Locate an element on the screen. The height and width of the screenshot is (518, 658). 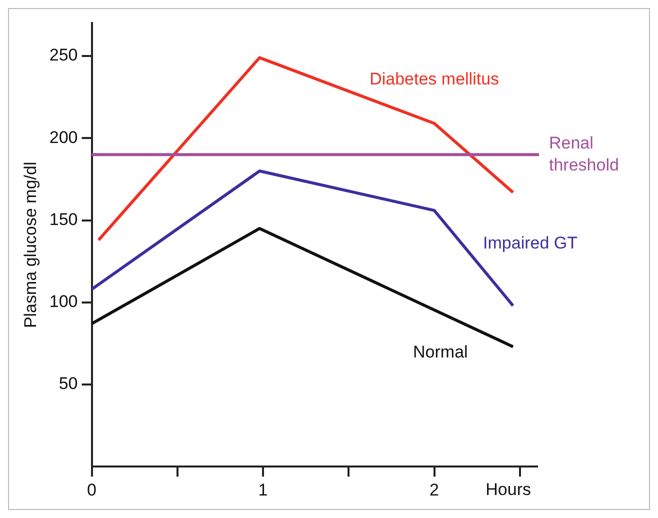
x-tick-label: 1 is located at coordinates (263, 490).